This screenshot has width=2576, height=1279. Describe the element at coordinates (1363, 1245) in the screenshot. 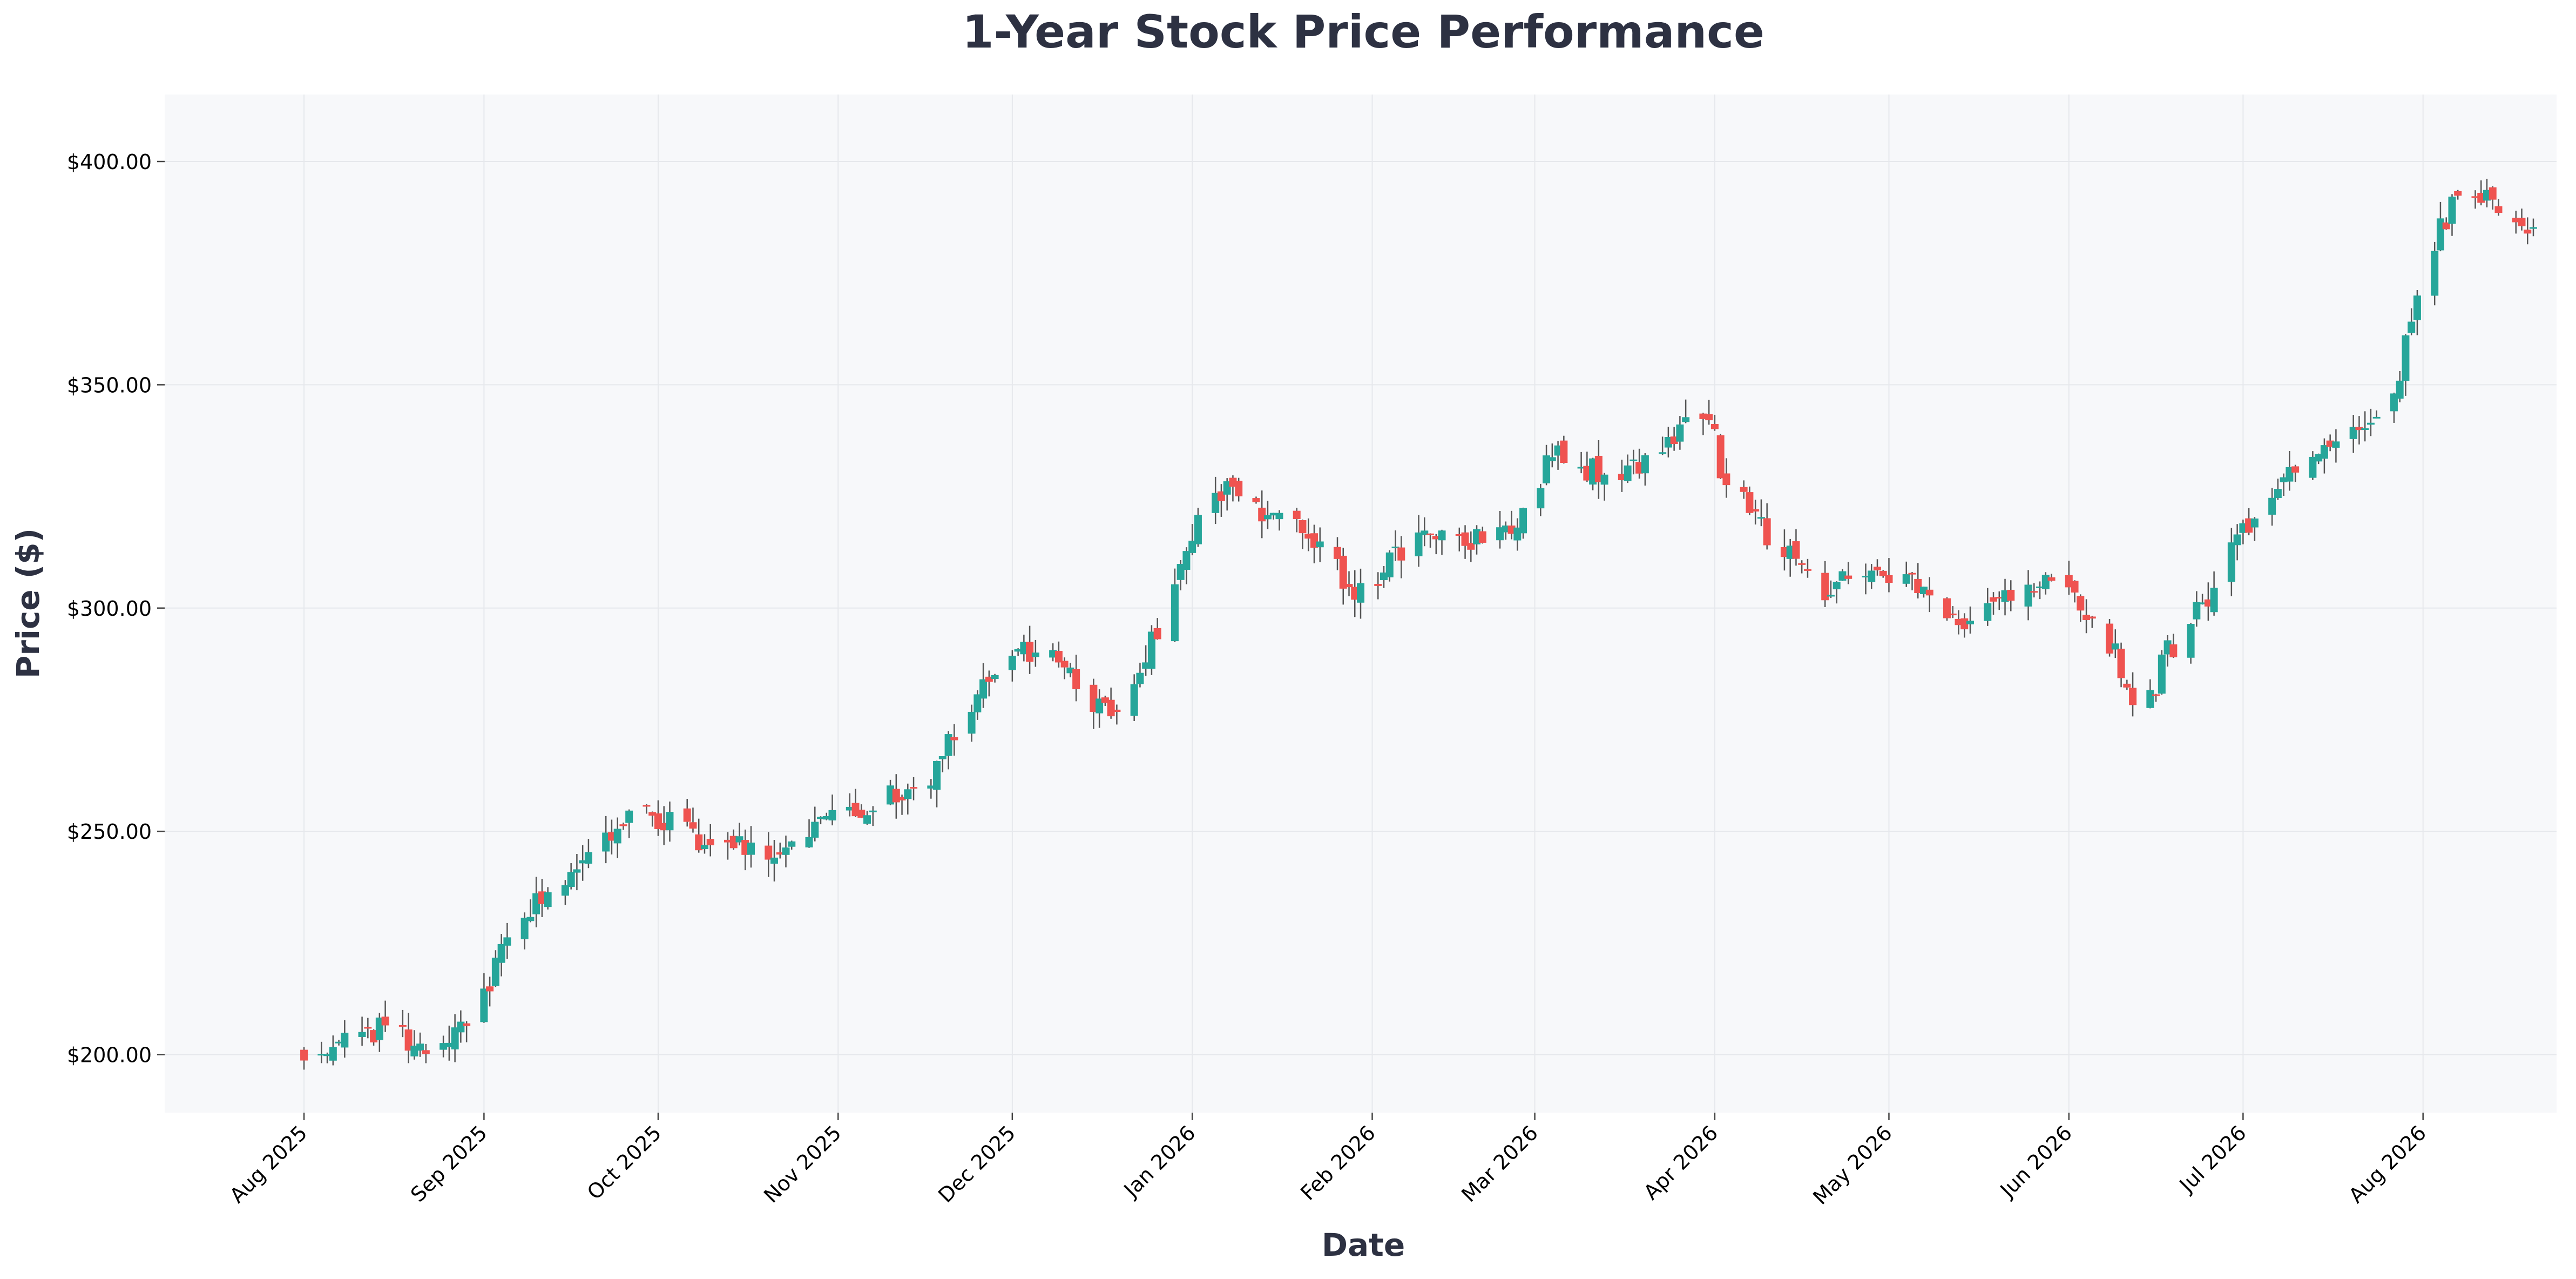

I see `x-axis-label: Date` at that location.